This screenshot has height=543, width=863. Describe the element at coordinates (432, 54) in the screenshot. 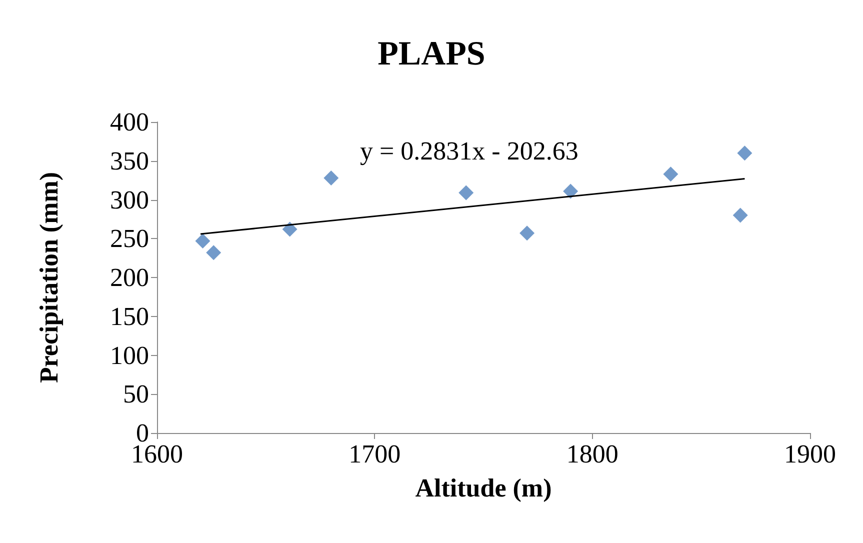

I see `chart-title: PLAPS` at that location.